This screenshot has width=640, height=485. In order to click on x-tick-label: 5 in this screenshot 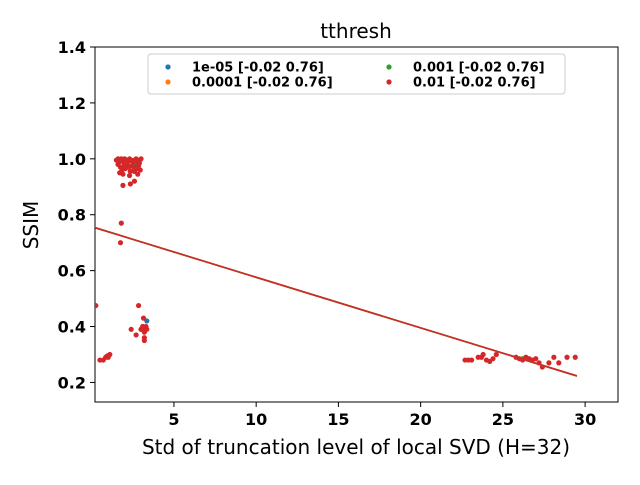, I will do `click(173, 419)`.